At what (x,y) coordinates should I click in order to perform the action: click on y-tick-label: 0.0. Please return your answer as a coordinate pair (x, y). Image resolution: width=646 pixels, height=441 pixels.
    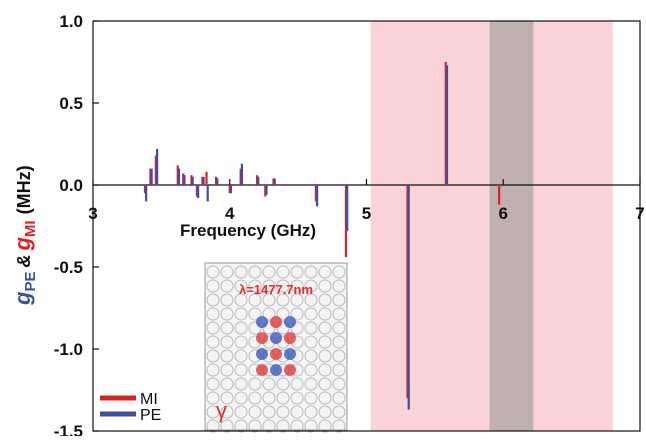
    Looking at the image, I should click on (71, 185).